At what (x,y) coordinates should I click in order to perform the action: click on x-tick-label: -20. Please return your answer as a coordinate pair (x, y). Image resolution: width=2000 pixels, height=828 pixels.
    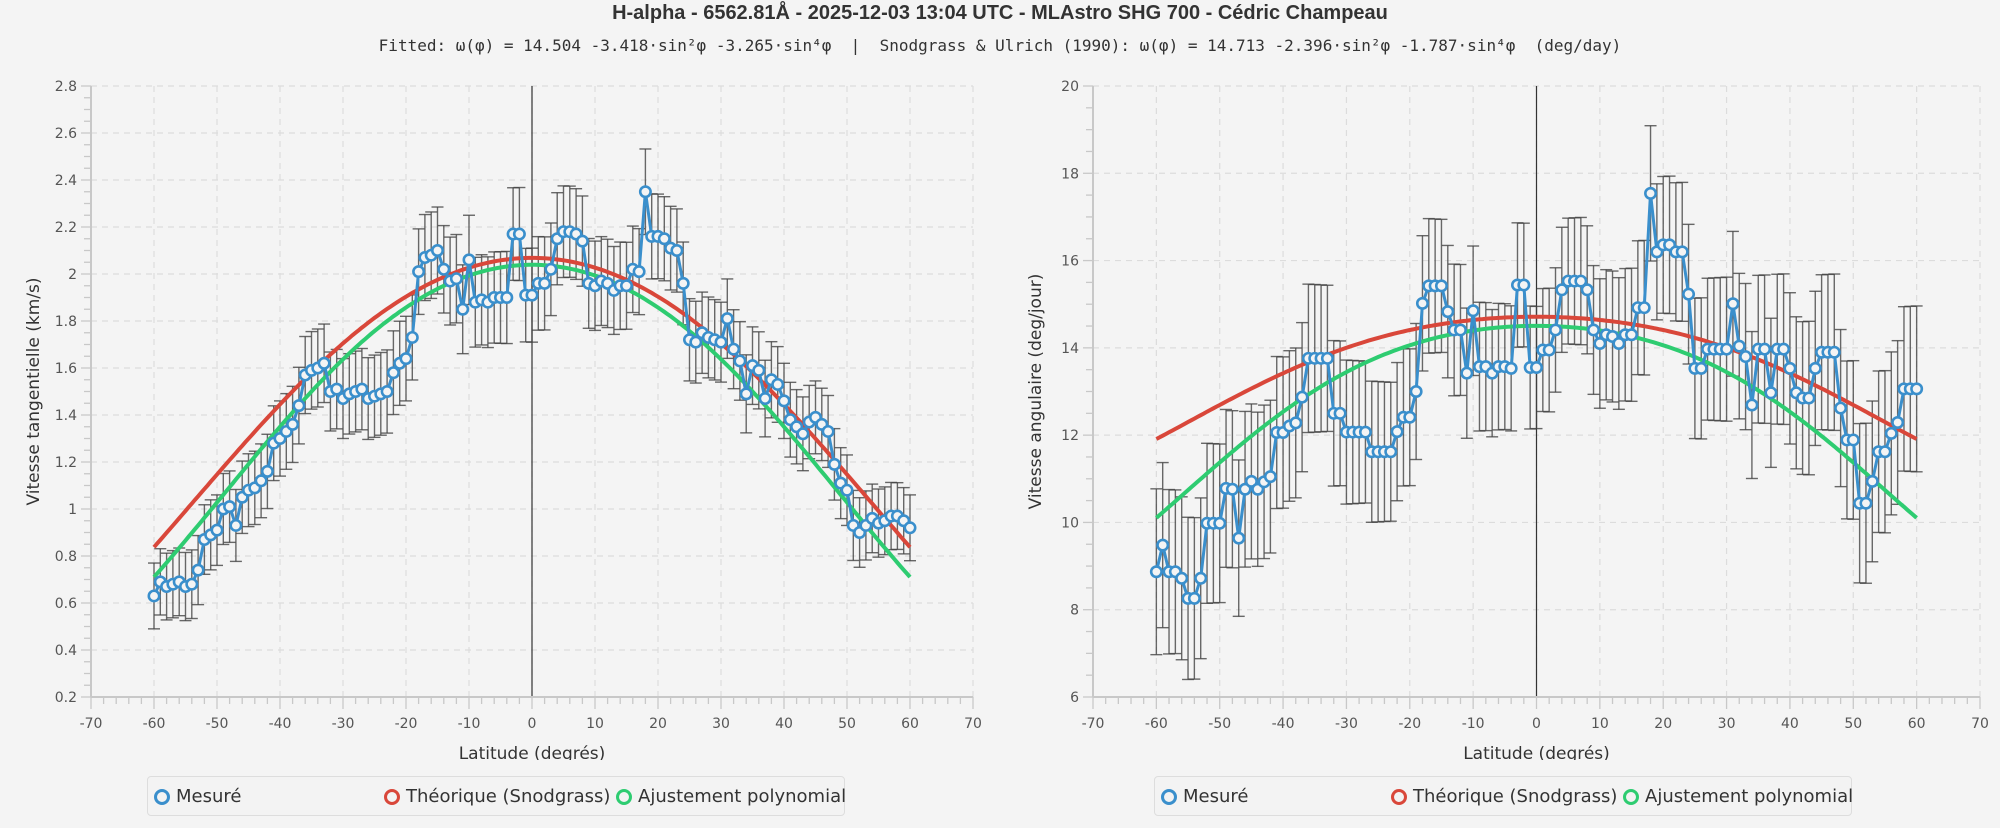
    Looking at the image, I should click on (406, 724).